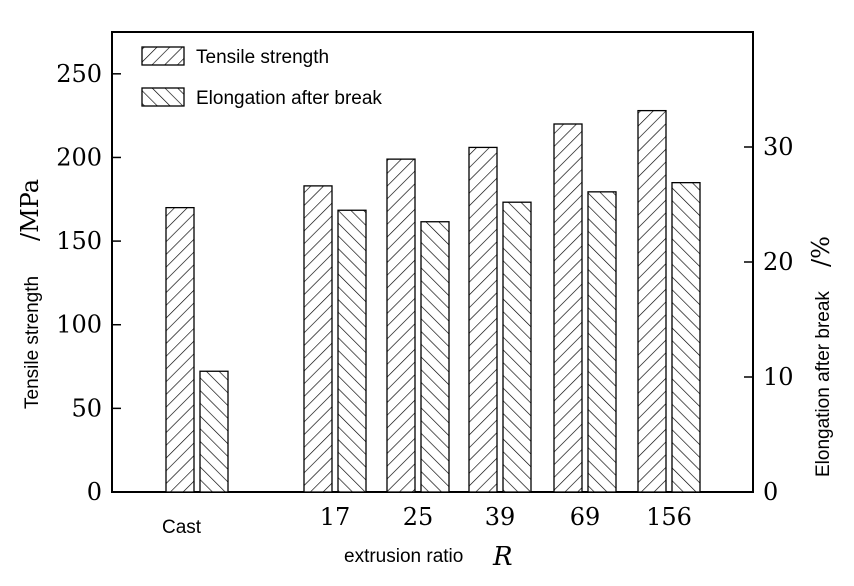  Describe the element at coordinates (79, 74) in the screenshot. I see `left-tick-label: 250` at that location.